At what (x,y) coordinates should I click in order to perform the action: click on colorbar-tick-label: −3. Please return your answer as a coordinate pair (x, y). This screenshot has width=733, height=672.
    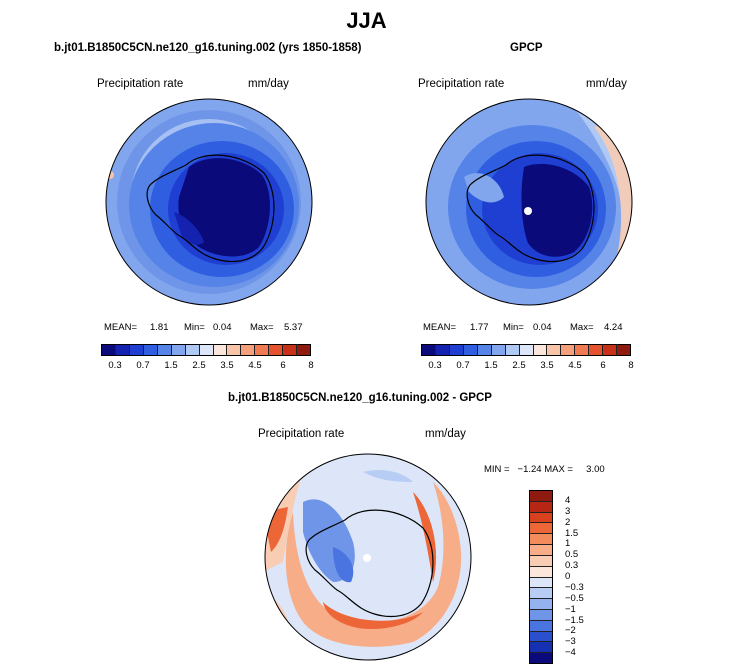
    Looking at the image, I should click on (570, 642).